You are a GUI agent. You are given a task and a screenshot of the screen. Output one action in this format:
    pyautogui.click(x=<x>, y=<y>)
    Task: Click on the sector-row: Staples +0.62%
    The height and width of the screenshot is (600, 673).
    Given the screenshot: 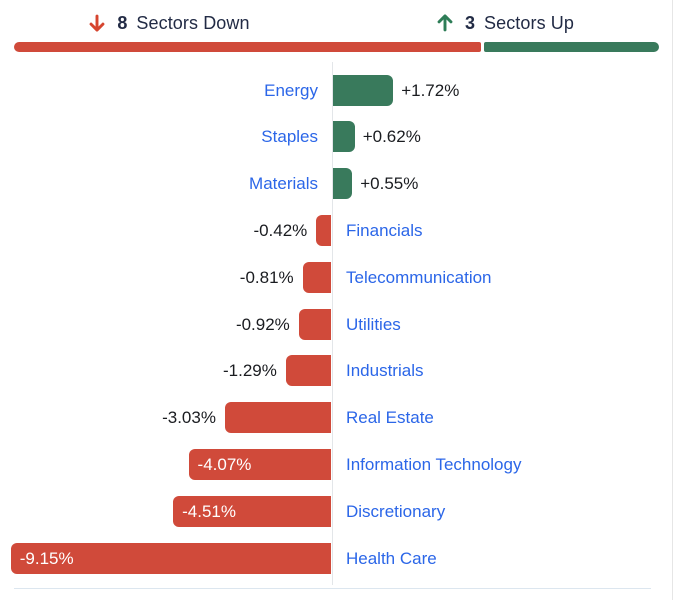 What is the action you would take?
    pyautogui.click(x=336, y=137)
    